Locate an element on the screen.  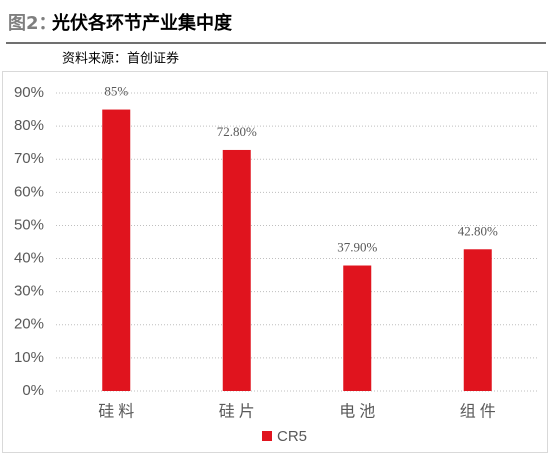
data-label: 85% is located at coordinates (116, 91).